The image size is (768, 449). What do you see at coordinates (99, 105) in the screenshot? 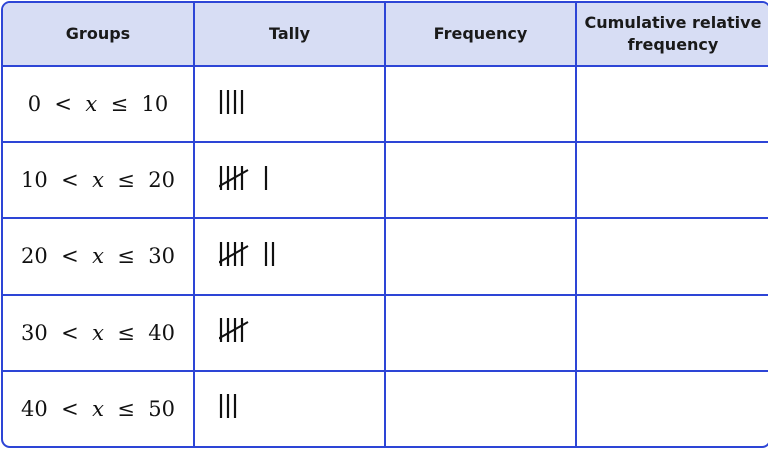
I see `group-cell: 0 < x ≤ 10` at bounding box center [99, 105].